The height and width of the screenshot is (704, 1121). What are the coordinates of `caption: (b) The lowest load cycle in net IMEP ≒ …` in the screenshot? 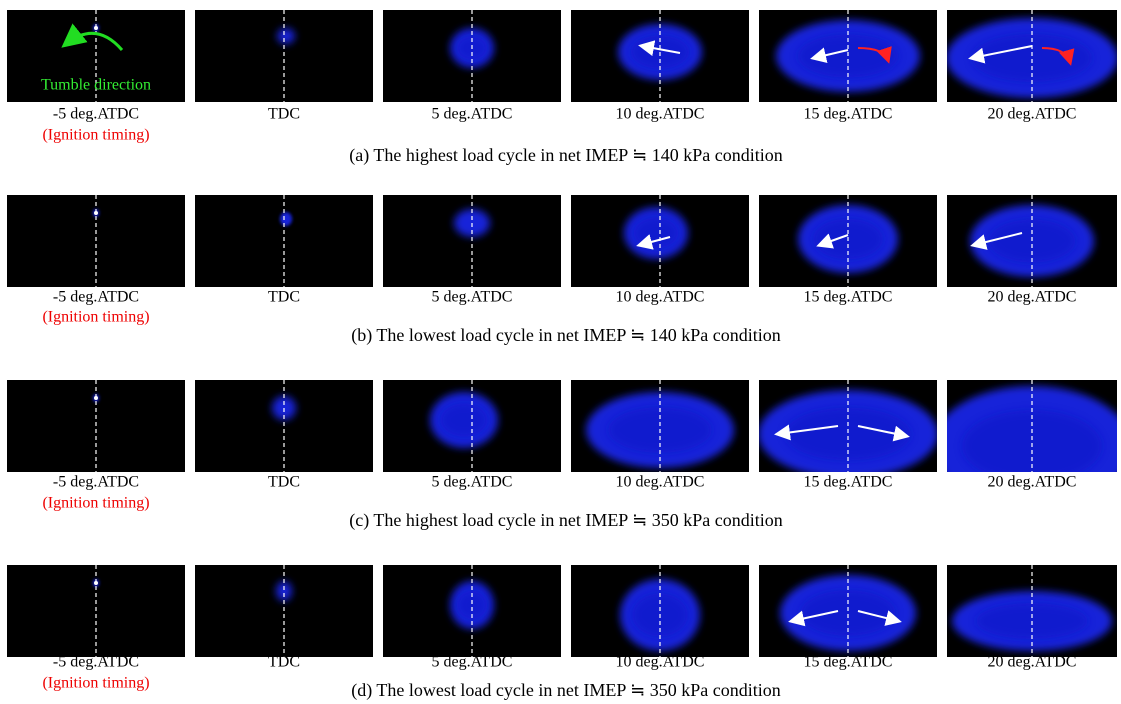 It's located at (566, 335).